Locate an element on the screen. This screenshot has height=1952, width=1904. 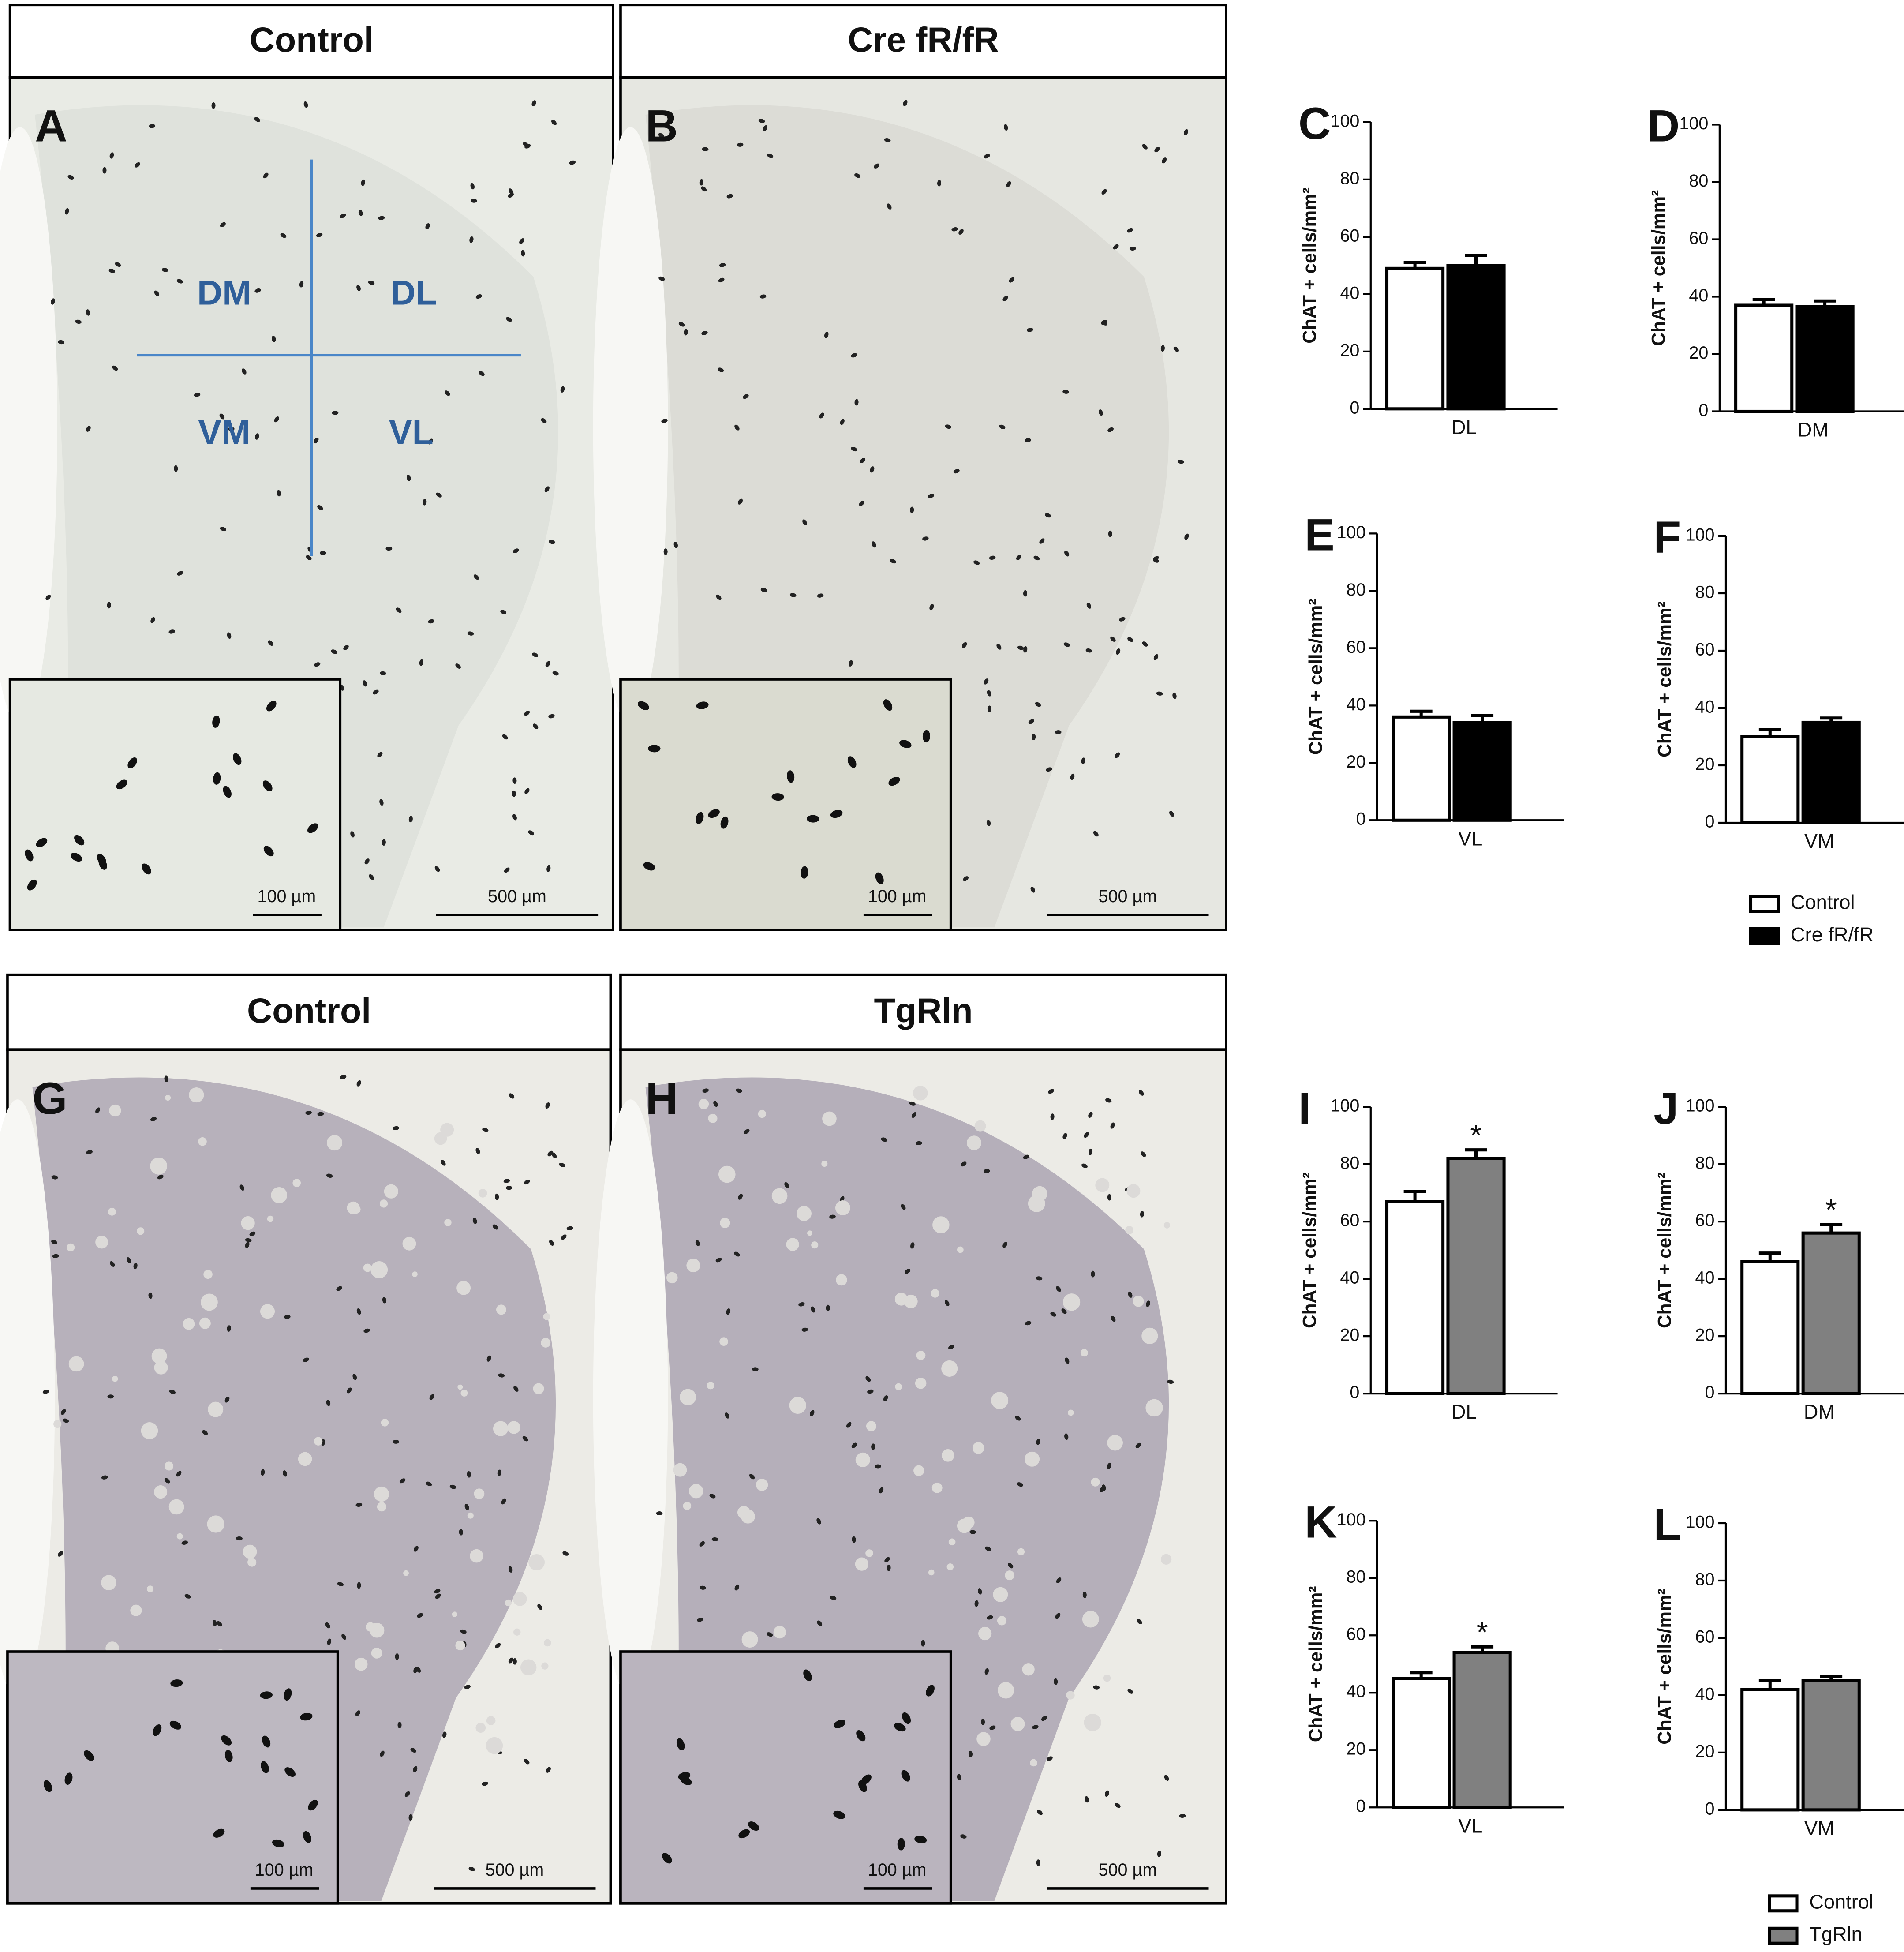
x-tick-label: VM is located at coordinates (1819, 841).